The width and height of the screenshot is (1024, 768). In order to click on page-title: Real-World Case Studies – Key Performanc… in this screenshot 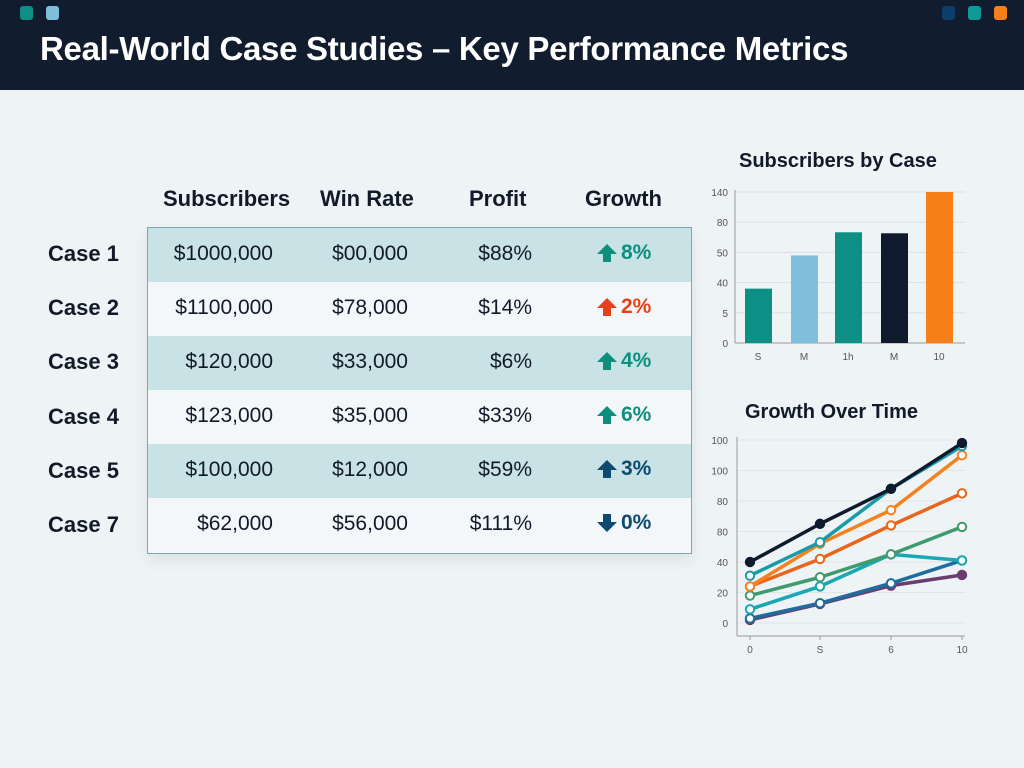, I will do `click(444, 48)`.